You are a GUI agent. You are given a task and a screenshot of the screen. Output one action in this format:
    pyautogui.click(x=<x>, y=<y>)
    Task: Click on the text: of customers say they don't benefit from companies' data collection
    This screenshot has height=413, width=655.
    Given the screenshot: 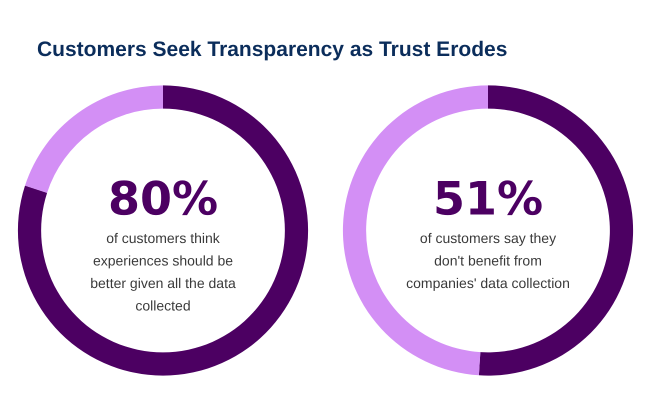 What is the action you would take?
    pyautogui.click(x=488, y=260)
    